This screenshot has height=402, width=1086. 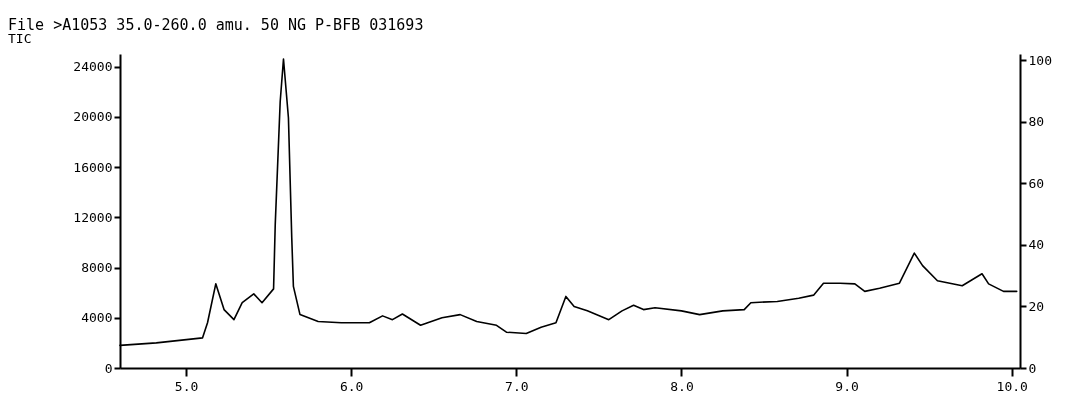 I want to click on y-tick-label: 16000, so click(x=93, y=167).